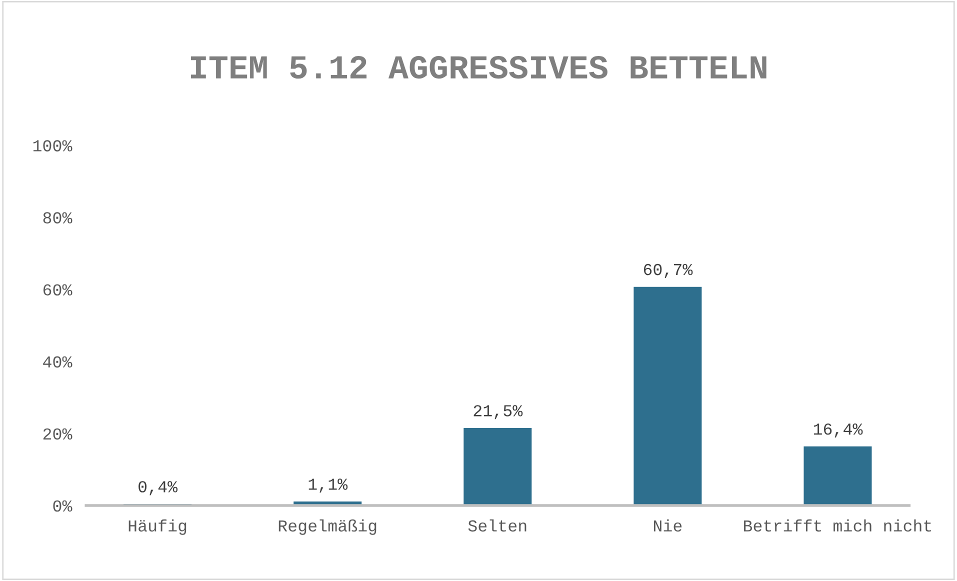 This screenshot has width=957, height=581. Describe the element at coordinates (328, 485) in the screenshot. I see `data-label: 1,1%` at that location.